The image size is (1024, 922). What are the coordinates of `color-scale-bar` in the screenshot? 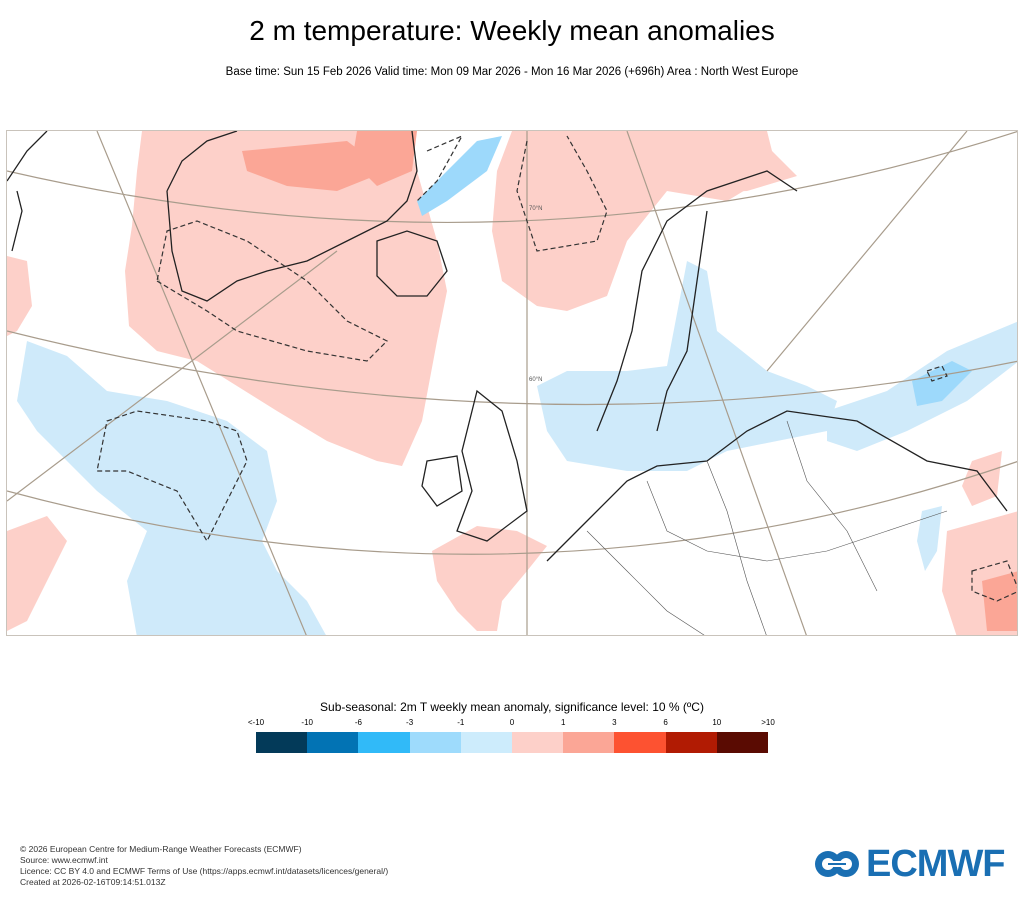 It's located at (512, 742).